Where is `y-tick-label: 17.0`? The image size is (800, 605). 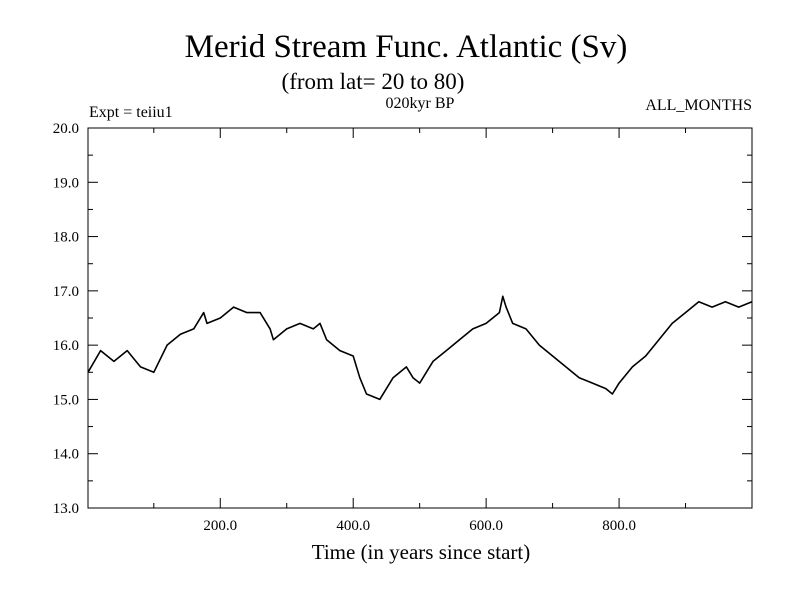
y-tick-label: 17.0 is located at coordinates (66, 292).